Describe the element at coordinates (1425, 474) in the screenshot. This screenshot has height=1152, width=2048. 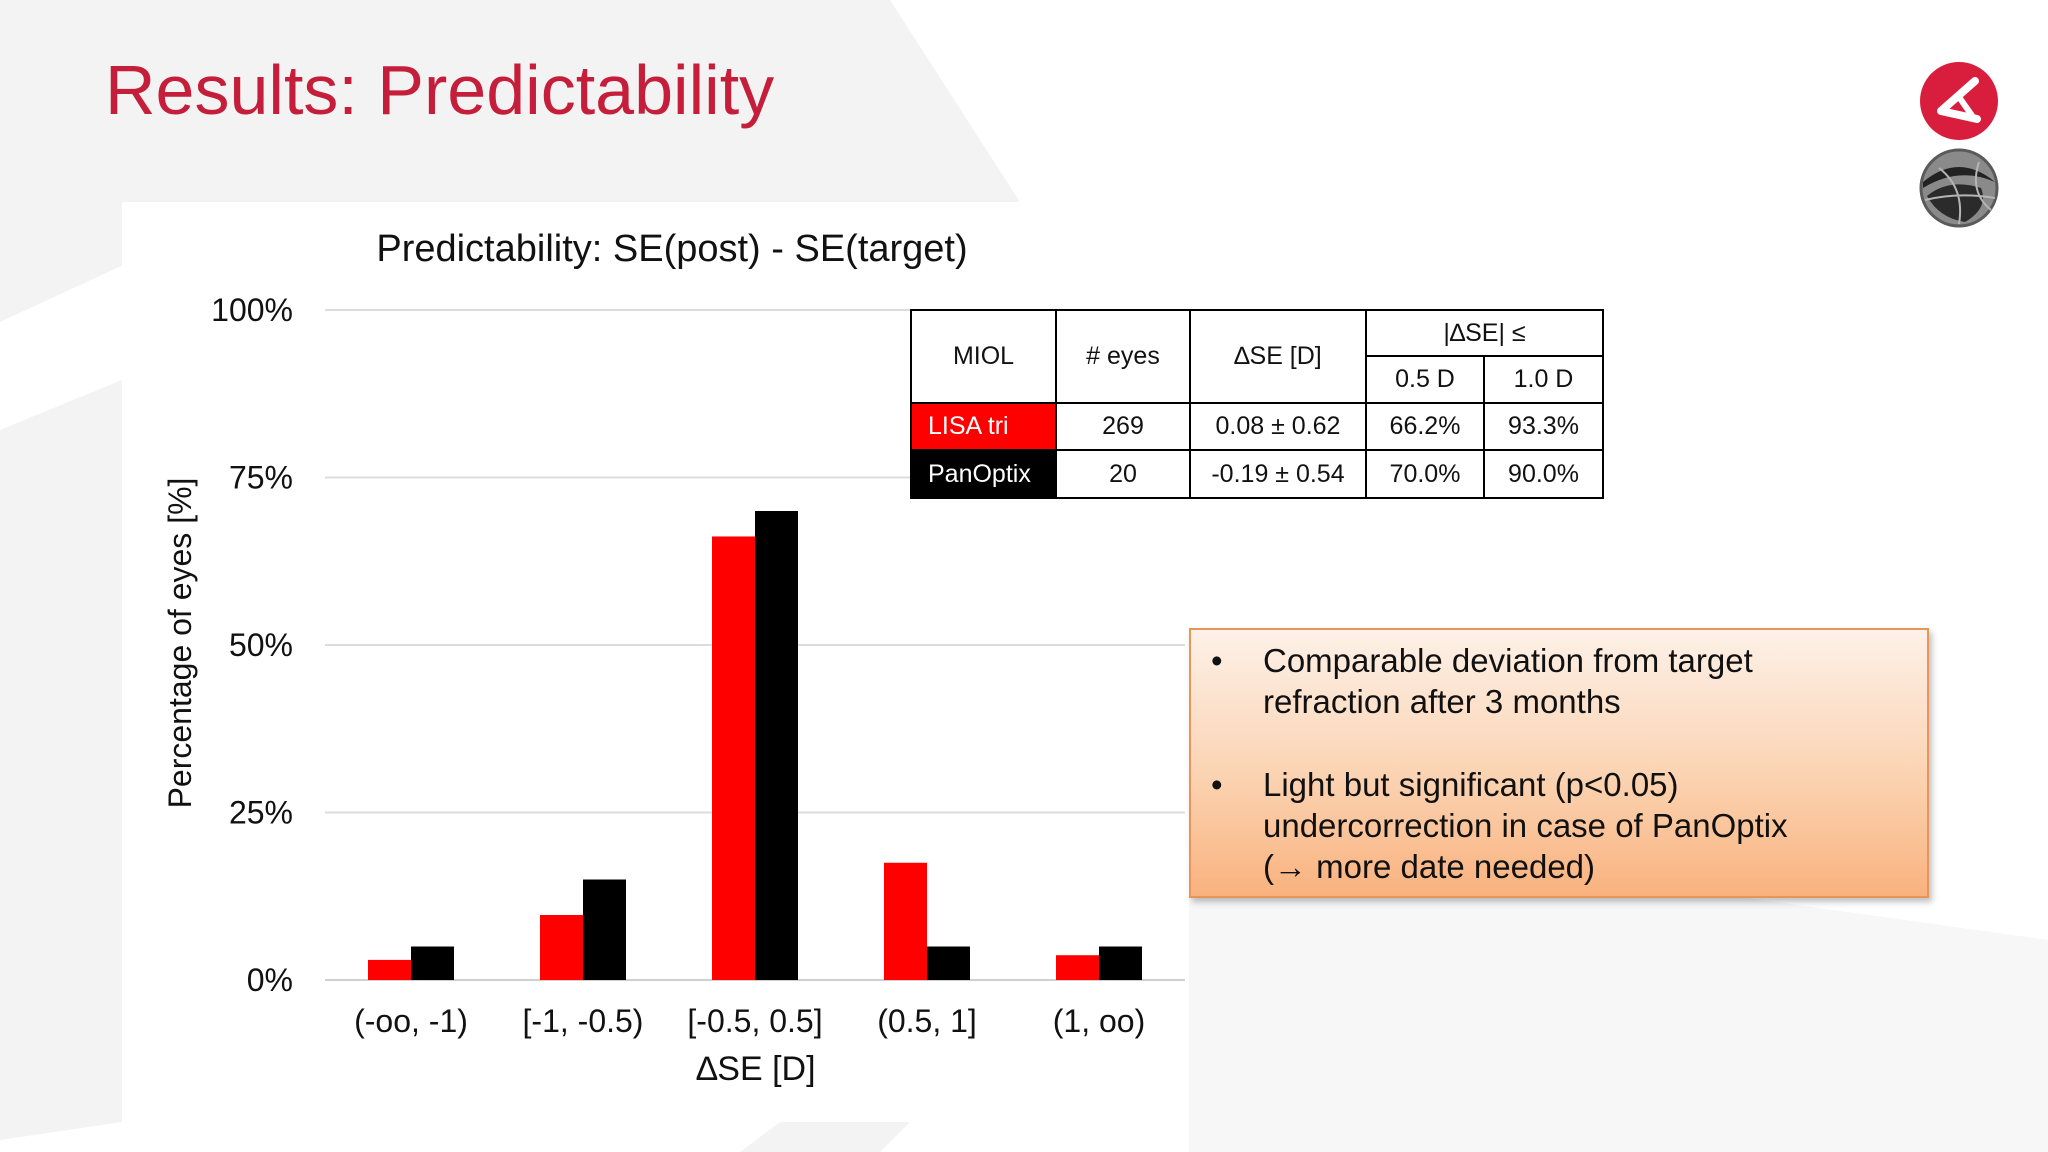
I see `row-0-5d: 70.0%` at that location.